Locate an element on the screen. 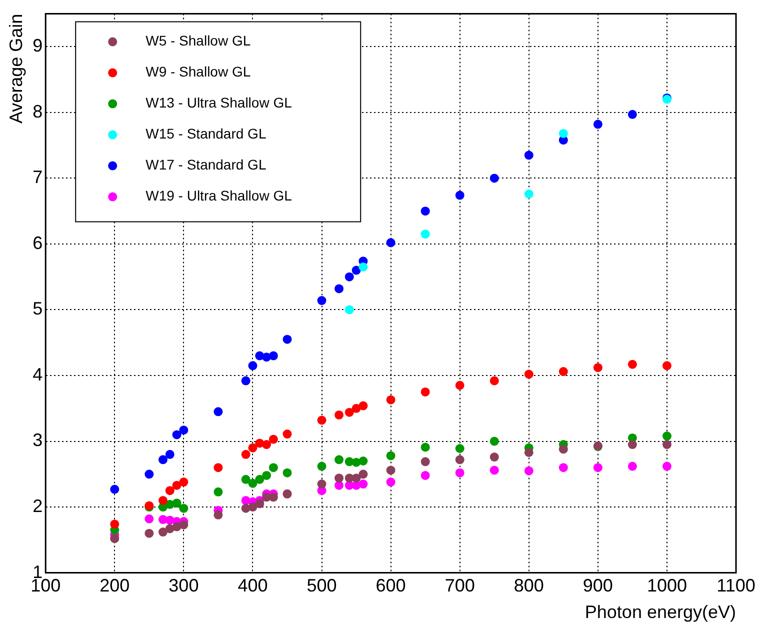 This screenshot has width=762, height=626. legend-label: W13 - Ultra Shallow GL is located at coordinates (219, 102).